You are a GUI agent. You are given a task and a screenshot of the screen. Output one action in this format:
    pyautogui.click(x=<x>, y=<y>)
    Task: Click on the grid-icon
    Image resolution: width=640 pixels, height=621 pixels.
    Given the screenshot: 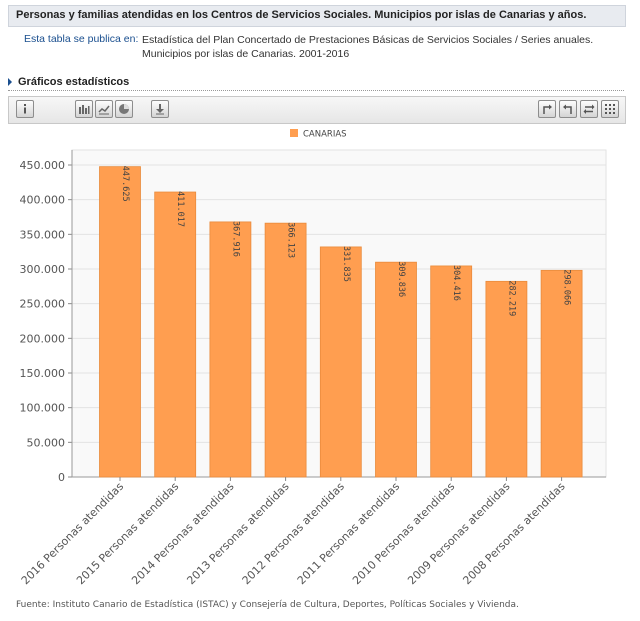 What is the action you would take?
    pyautogui.click(x=610, y=109)
    